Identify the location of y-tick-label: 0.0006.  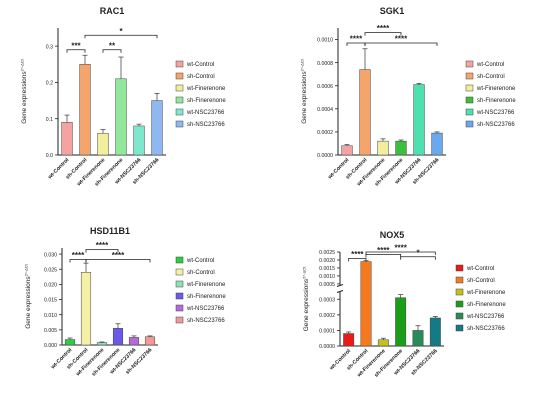
(325, 87).